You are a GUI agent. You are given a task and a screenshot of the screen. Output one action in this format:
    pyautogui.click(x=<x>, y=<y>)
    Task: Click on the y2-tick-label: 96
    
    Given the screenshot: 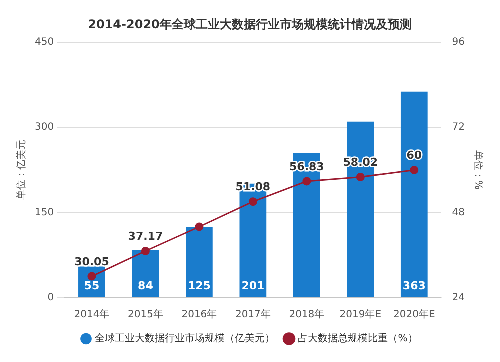 What is the action you would take?
    pyautogui.click(x=459, y=42)
    